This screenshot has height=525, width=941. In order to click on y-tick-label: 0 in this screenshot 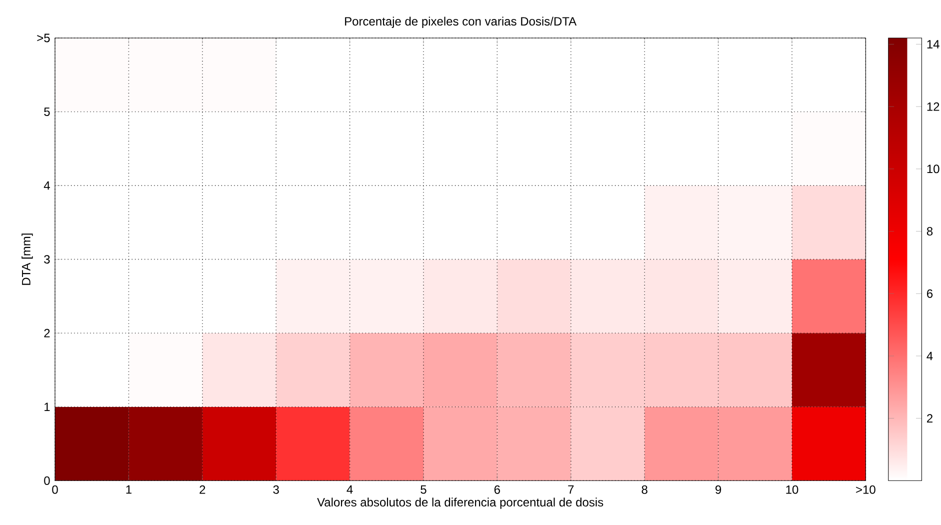, I will do `click(47, 481)`.